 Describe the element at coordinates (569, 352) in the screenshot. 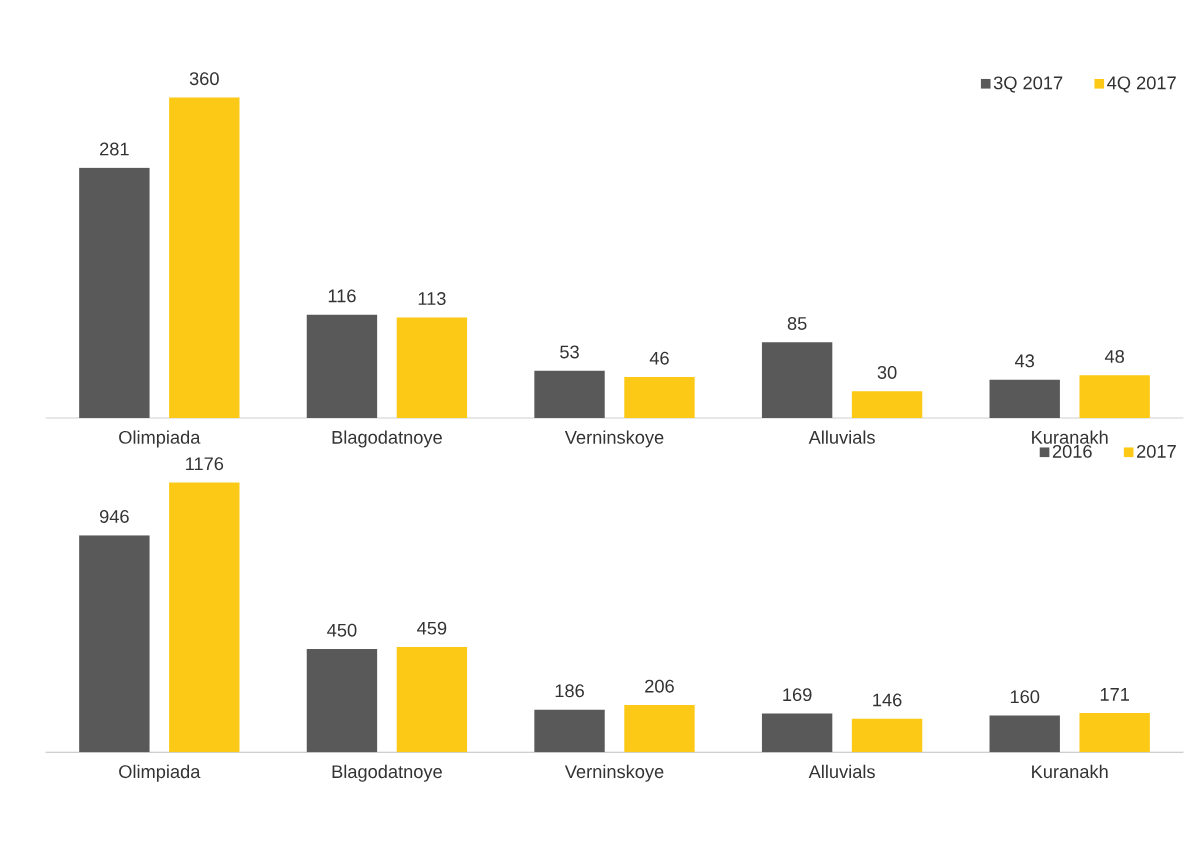

I see `data-label: 53` at that location.